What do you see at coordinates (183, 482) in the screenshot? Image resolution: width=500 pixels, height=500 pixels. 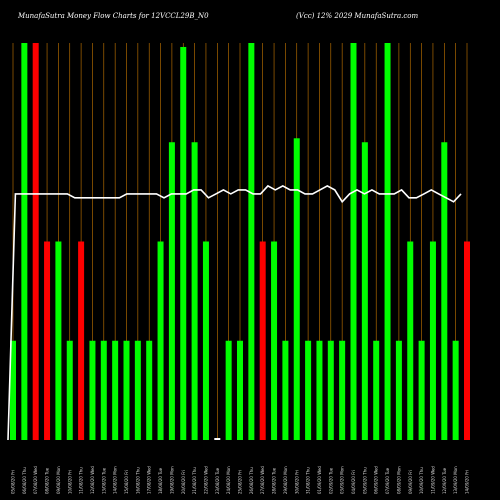 I see `x-tick-label: 20/08/20 Fri` at bounding box center [183, 482].